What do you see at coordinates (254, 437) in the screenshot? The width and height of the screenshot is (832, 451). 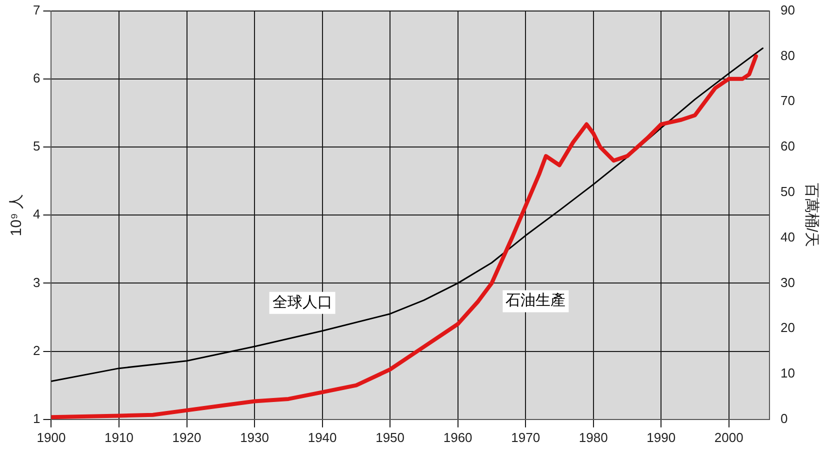 I see `x-tick-label: 1930` at bounding box center [254, 437].